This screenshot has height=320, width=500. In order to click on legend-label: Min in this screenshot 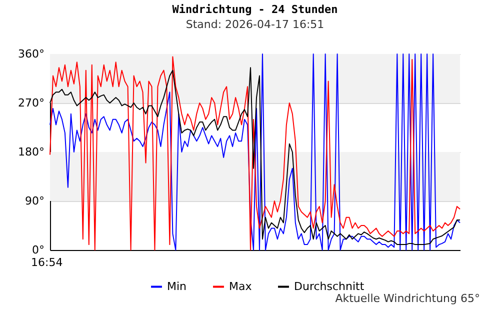, I will do `click(177, 286)`.